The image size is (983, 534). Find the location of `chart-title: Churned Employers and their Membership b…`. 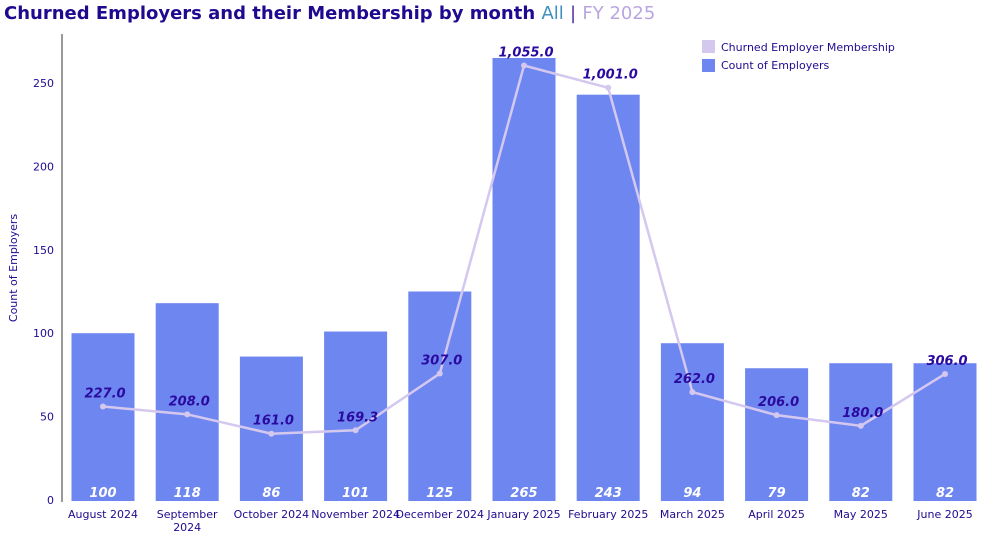

chart-title: Churned Employers and their Membership b… is located at coordinates (329, 13).